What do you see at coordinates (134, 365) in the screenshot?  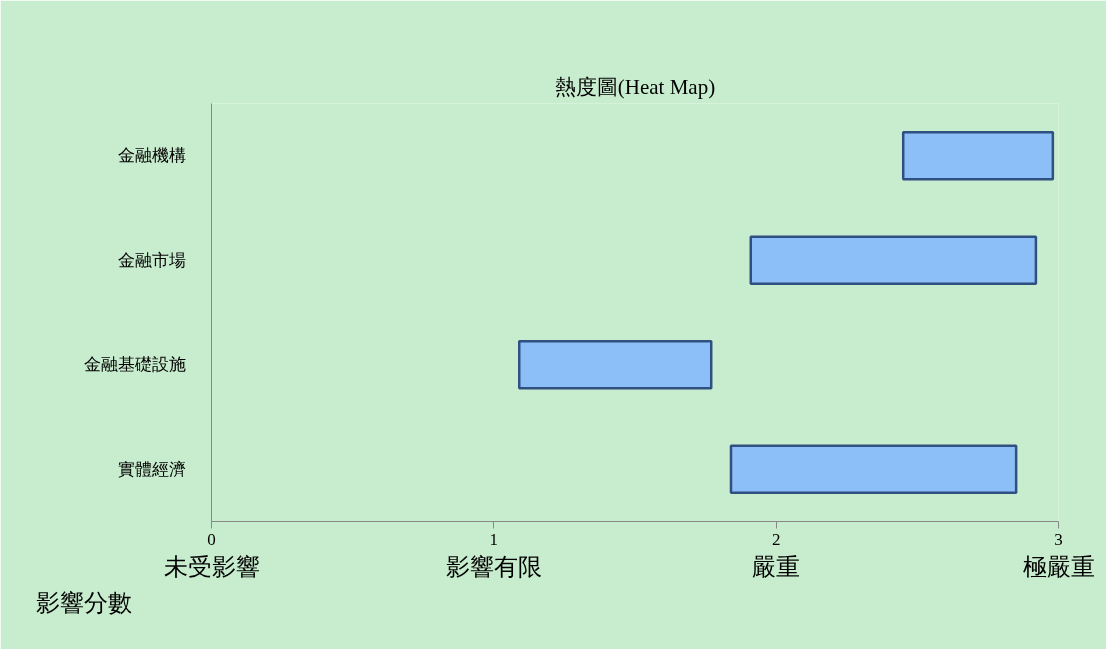 I see `y-tick-label: 金融基礎設施` at bounding box center [134, 365].